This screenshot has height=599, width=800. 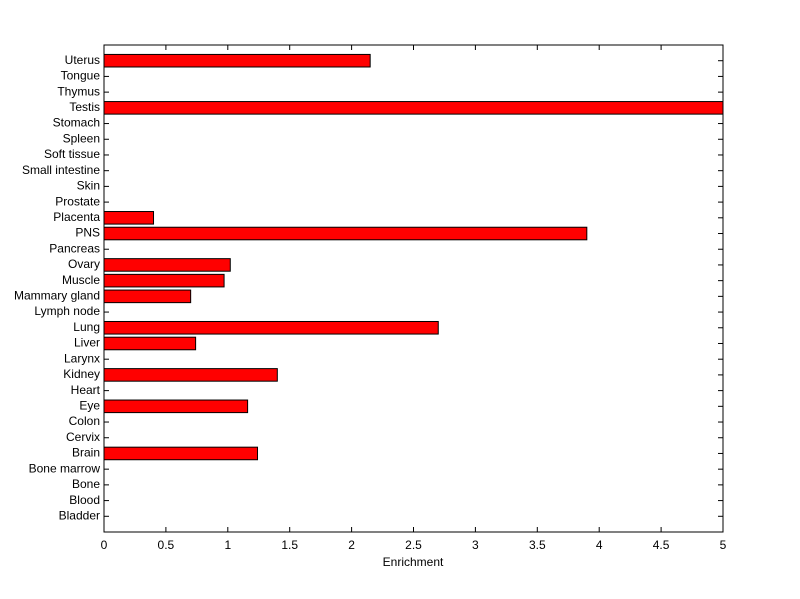 I want to click on y-tick-label: Lung, so click(x=86, y=327).